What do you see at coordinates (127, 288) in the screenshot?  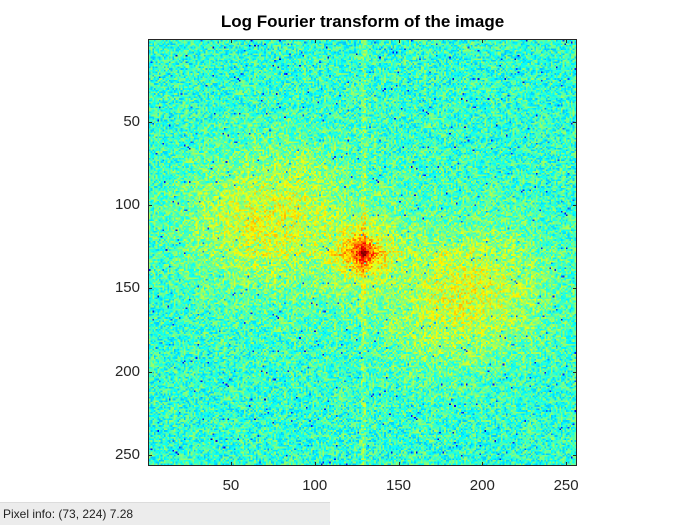 I see `y-tick-label: 150` at bounding box center [127, 288].